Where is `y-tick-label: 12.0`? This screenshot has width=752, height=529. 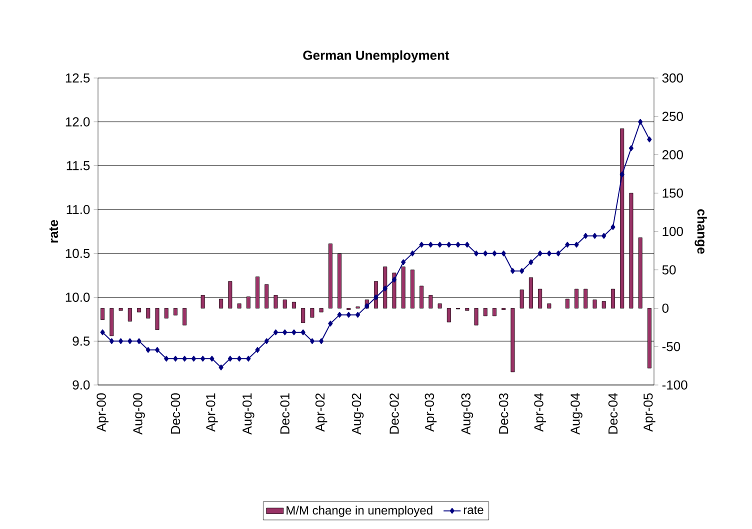 y-tick-label: 12.0 is located at coordinates (78, 121).